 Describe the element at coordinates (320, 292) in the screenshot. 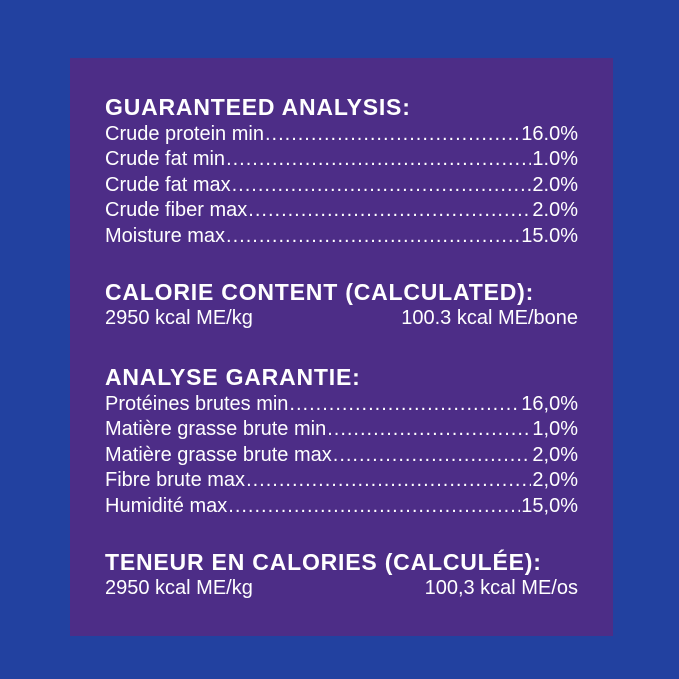

I see `calorie-content-heading: CALORIE CONTENT (CALCULATED):` at that location.